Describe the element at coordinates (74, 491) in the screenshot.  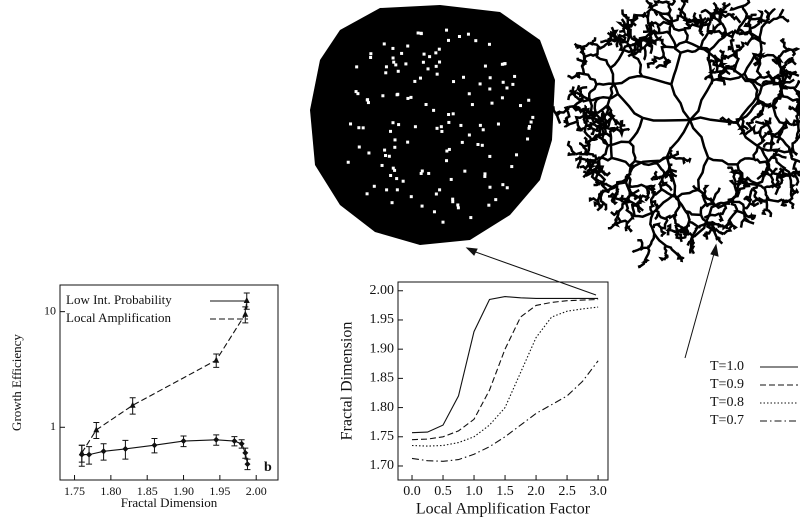
I see `x-tick-label: 1.75` at that location.